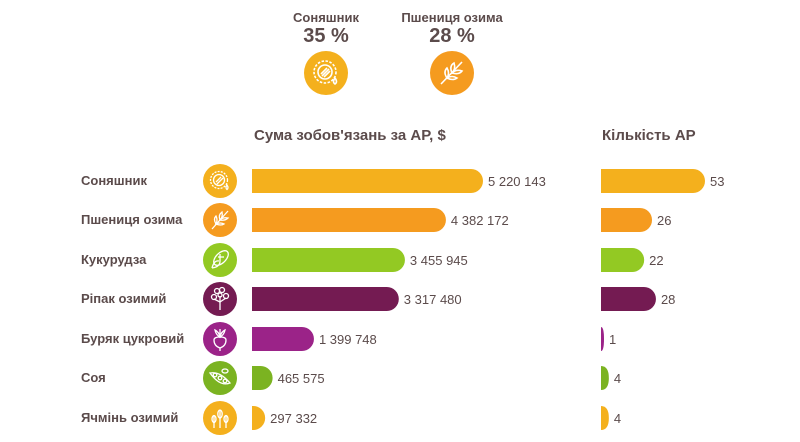 The image size is (800, 442). I want to click on amount-column-title: Сума зобов'язань за АР, $, so click(350, 135).